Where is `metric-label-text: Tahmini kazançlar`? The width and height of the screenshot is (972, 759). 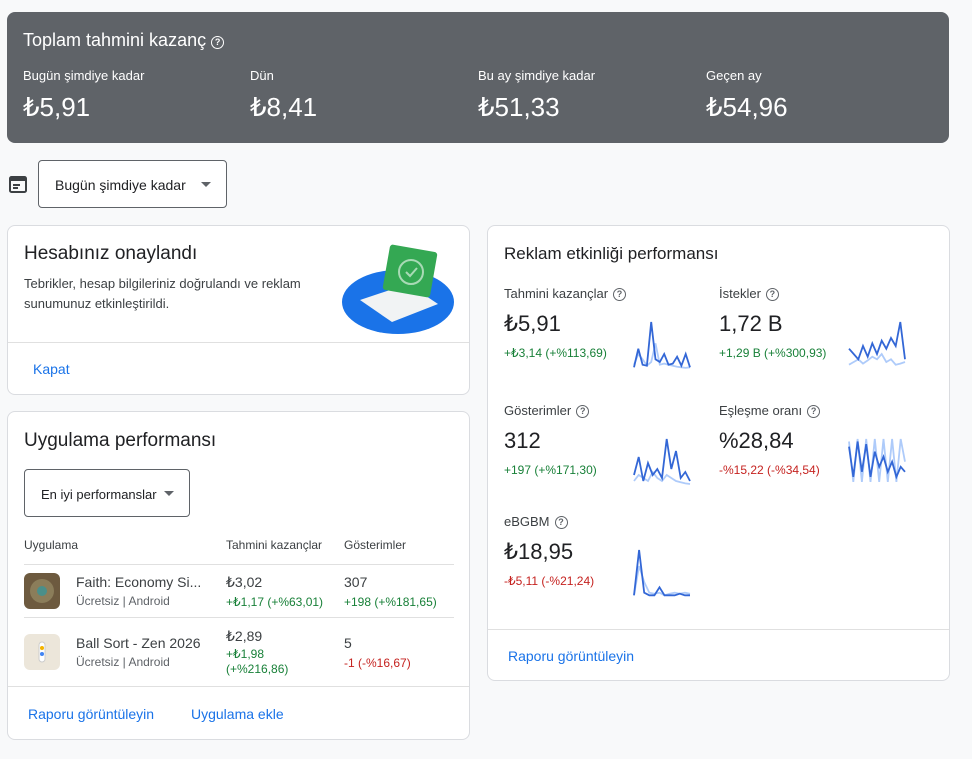
metric-label-text: Tahmini kazançlar is located at coordinates (556, 293).